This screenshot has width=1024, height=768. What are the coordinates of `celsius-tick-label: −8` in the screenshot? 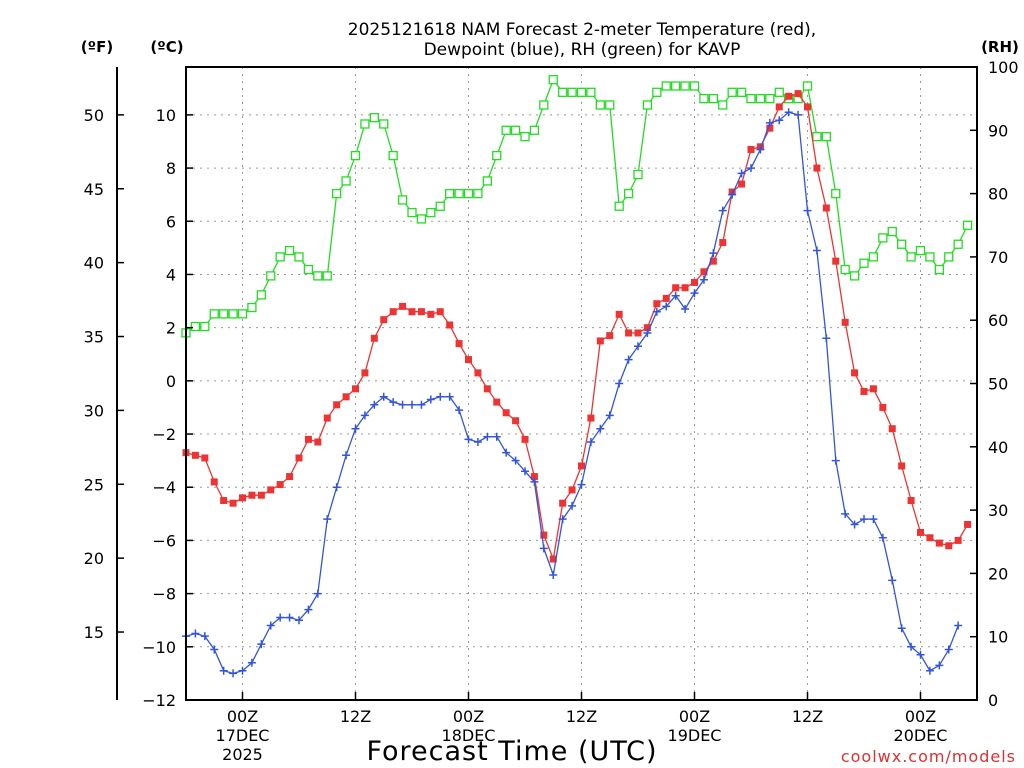 It's located at (164, 594).